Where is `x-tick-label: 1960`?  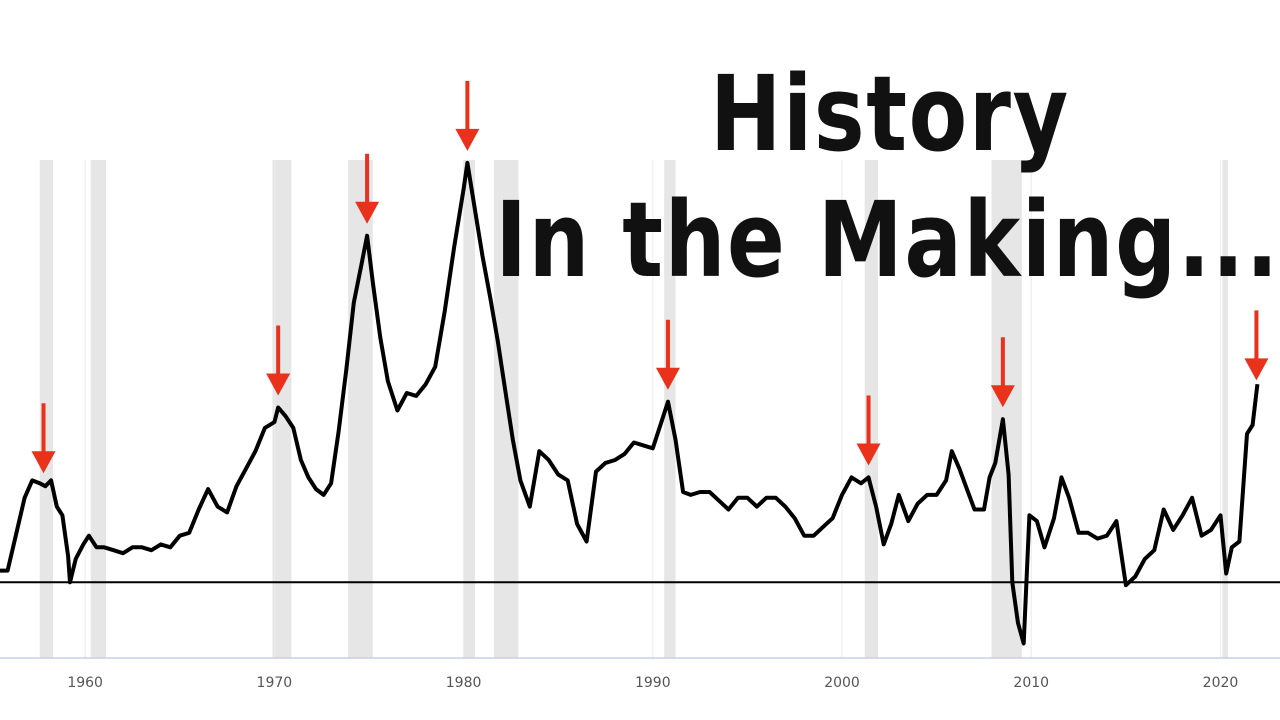 x-tick-label: 1960 is located at coordinates (85, 683).